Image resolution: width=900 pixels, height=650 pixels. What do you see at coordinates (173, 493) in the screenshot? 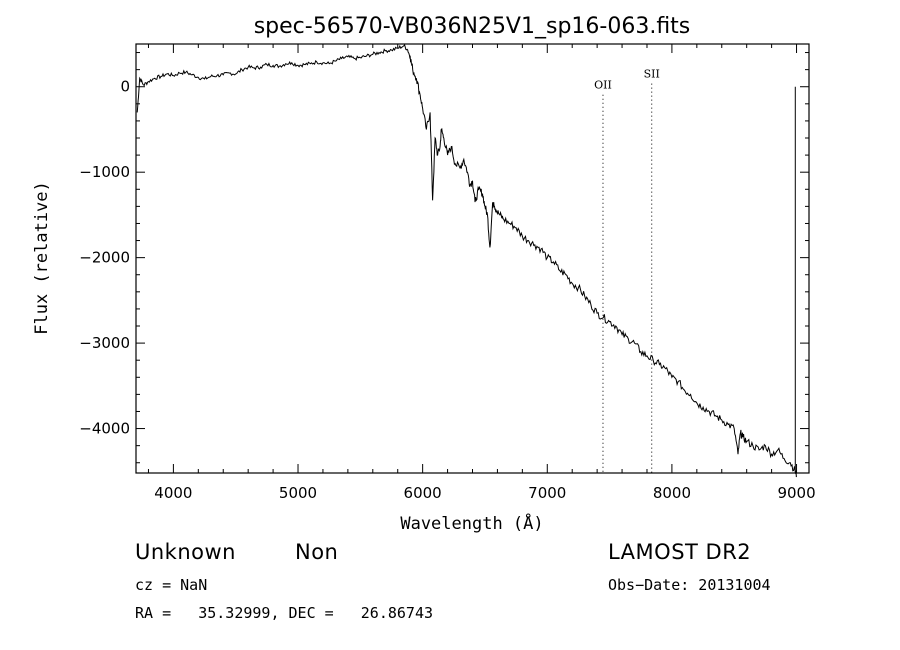
I see `x-tick-label: 4000` at bounding box center [173, 493].